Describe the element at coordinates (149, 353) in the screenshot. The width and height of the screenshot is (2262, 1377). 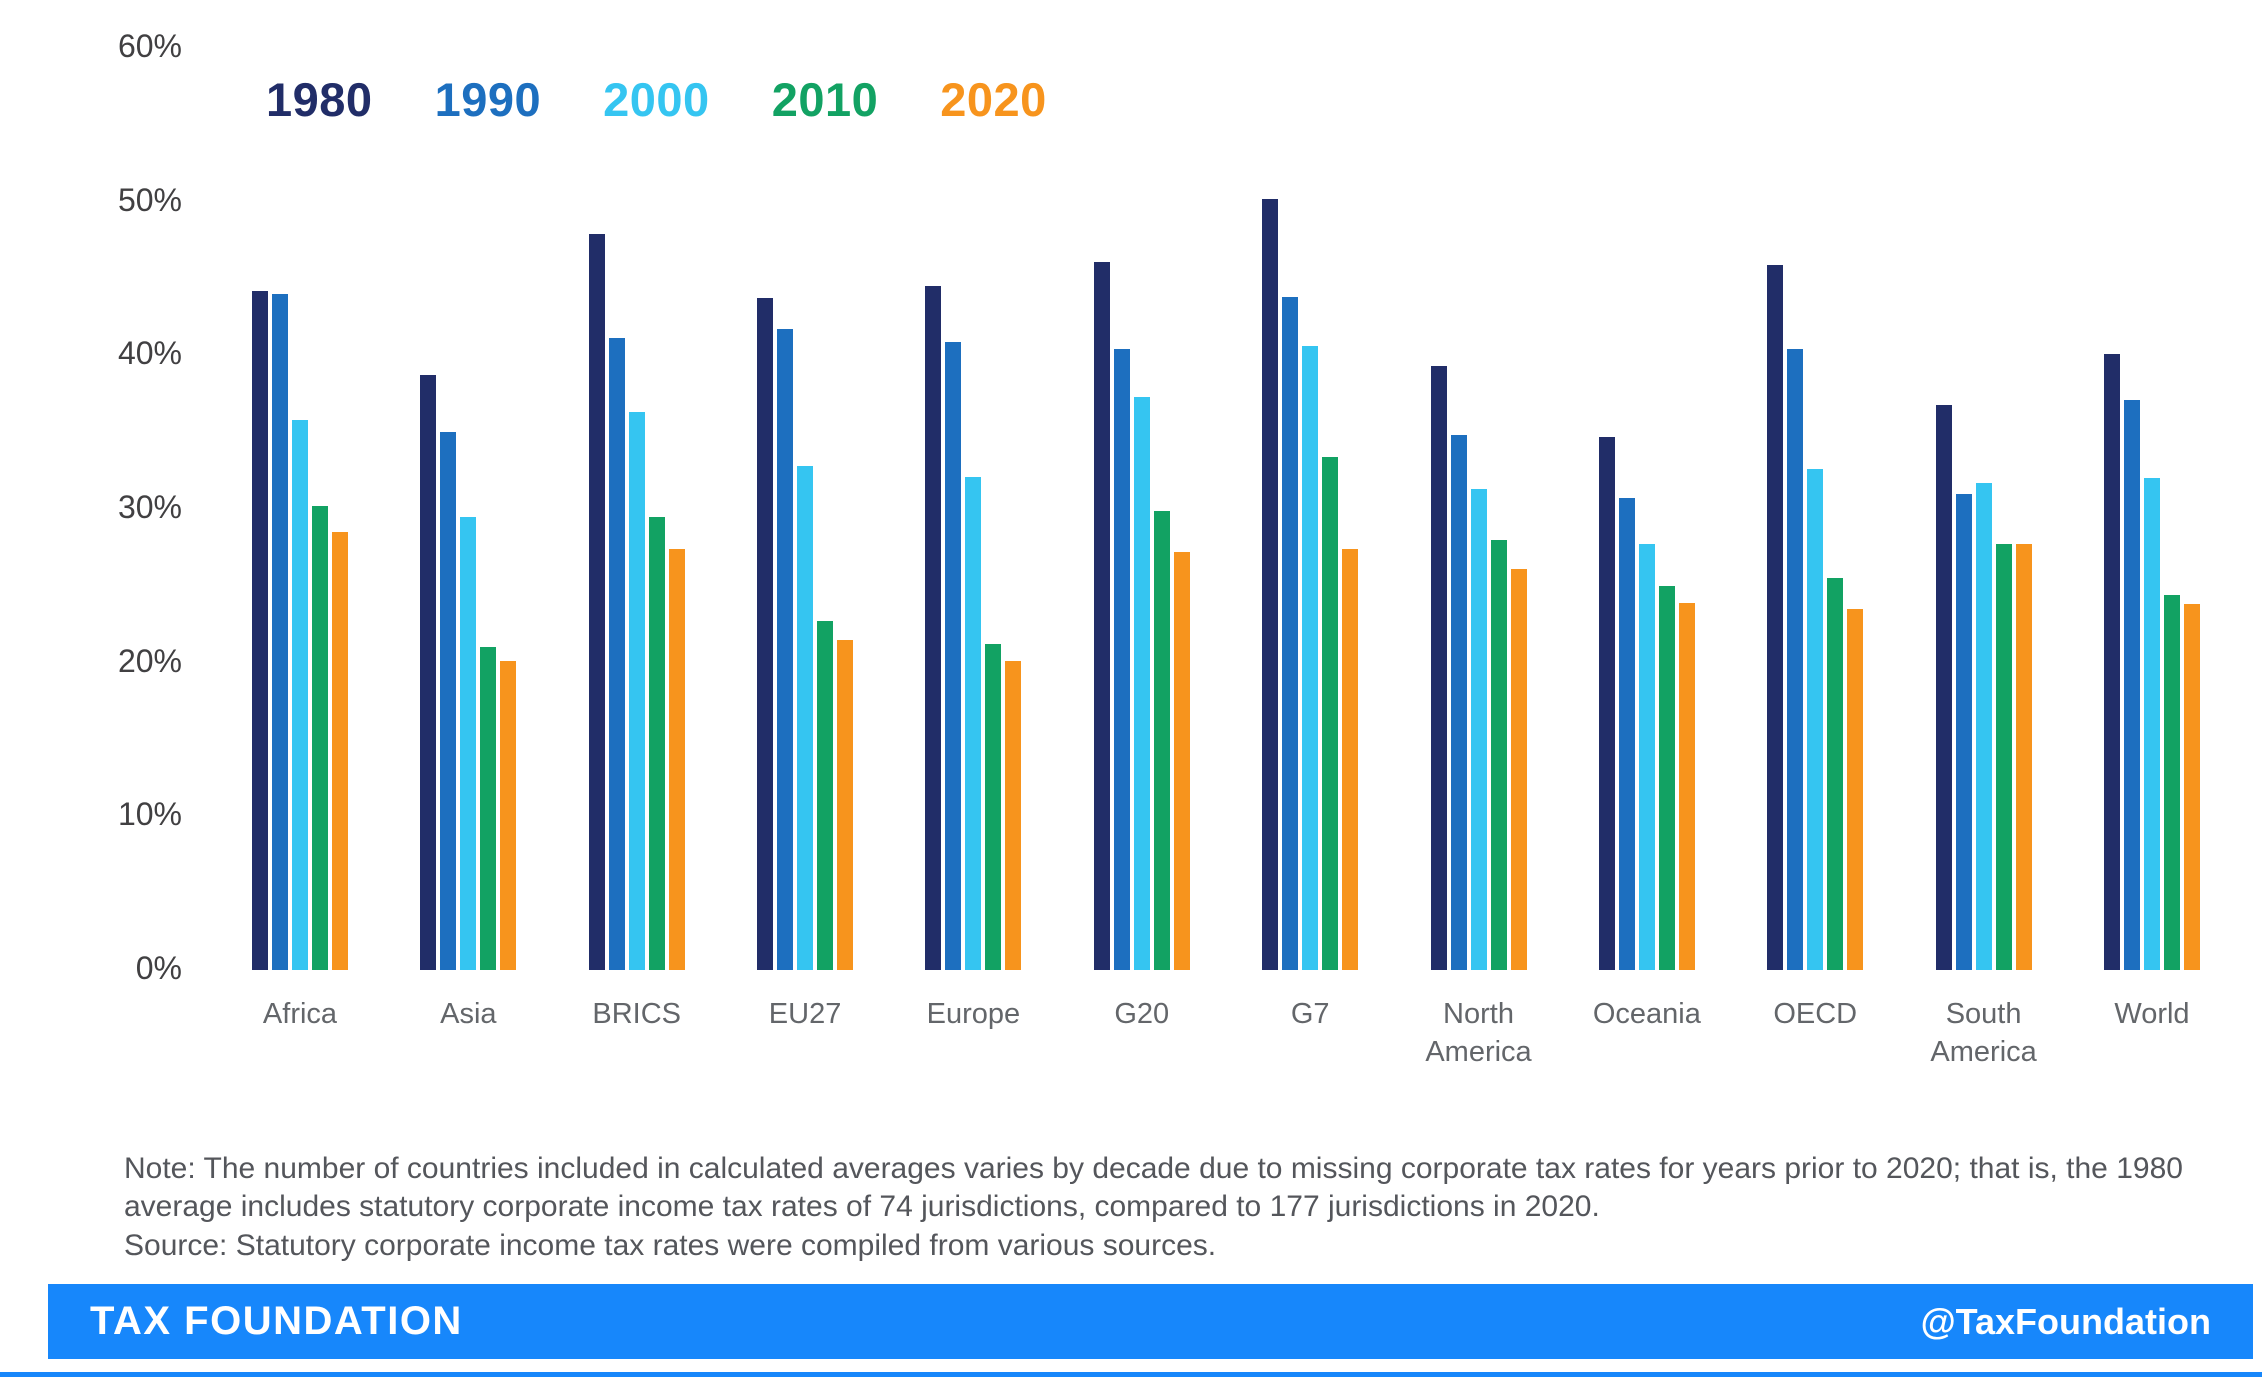
I see `y-tick-label: 40%` at that location.